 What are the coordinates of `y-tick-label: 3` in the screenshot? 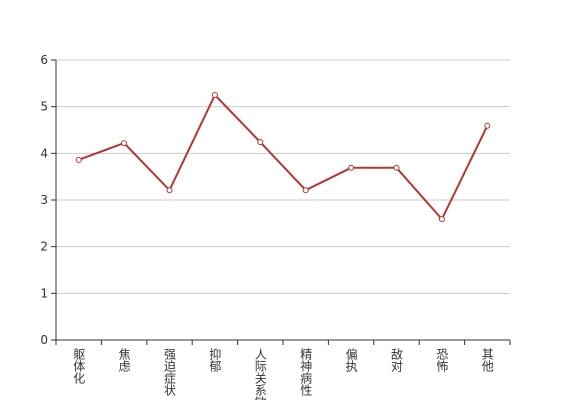 It's located at (44, 200).